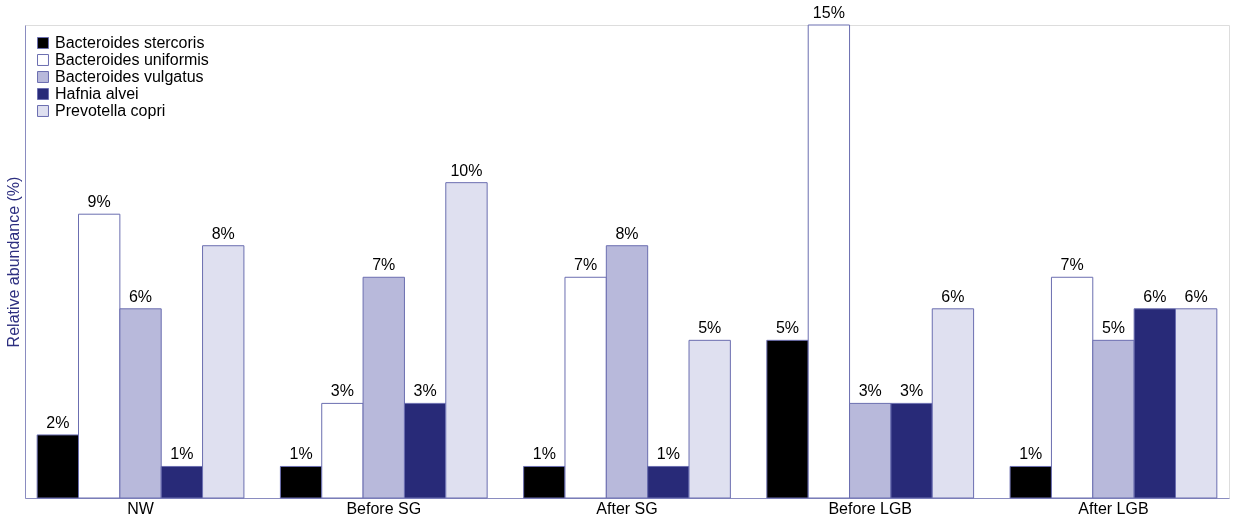  Describe the element at coordinates (58, 422) in the screenshot. I see `data-label: 2%` at that location.